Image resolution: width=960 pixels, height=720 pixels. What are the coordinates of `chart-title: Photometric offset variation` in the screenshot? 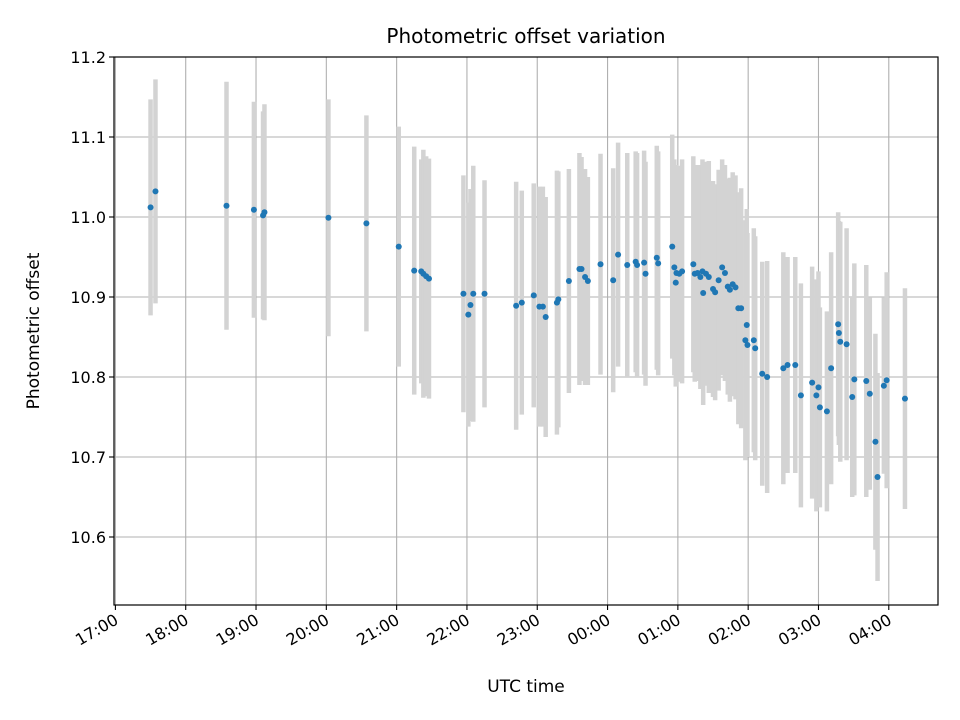 It's located at (525, 36).